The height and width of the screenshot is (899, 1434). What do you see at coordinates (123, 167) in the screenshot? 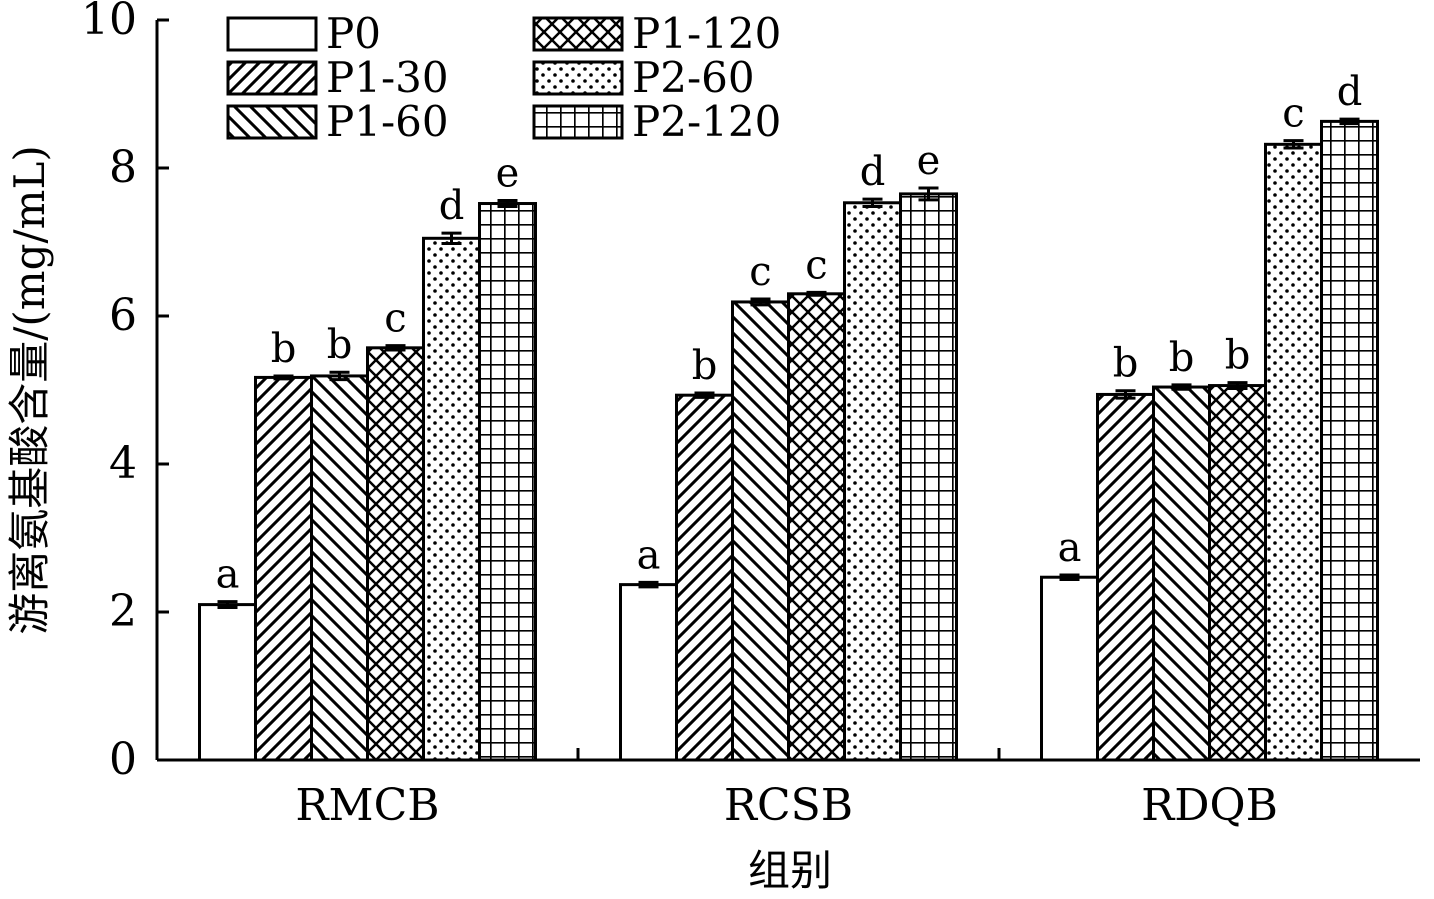
I see `y-tick-label: 8` at bounding box center [123, 167].